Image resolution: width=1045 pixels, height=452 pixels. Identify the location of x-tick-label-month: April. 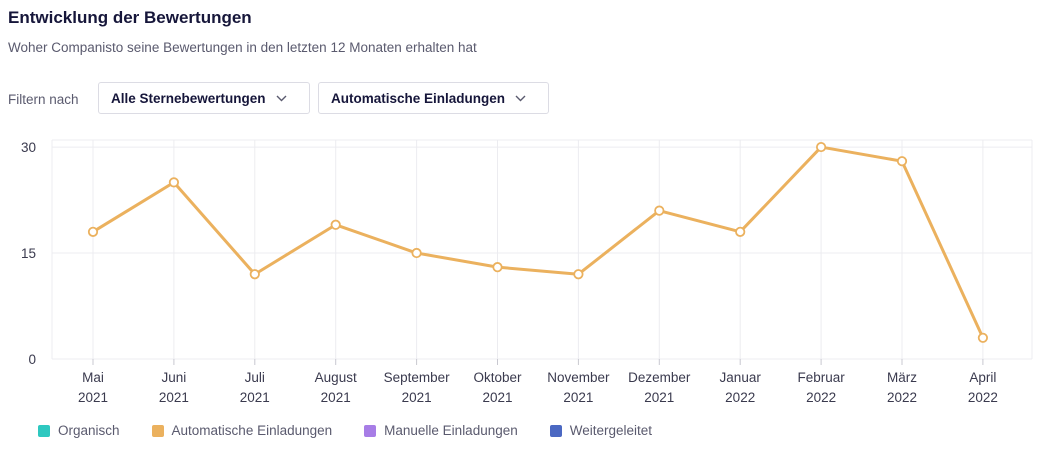
(982, 377).